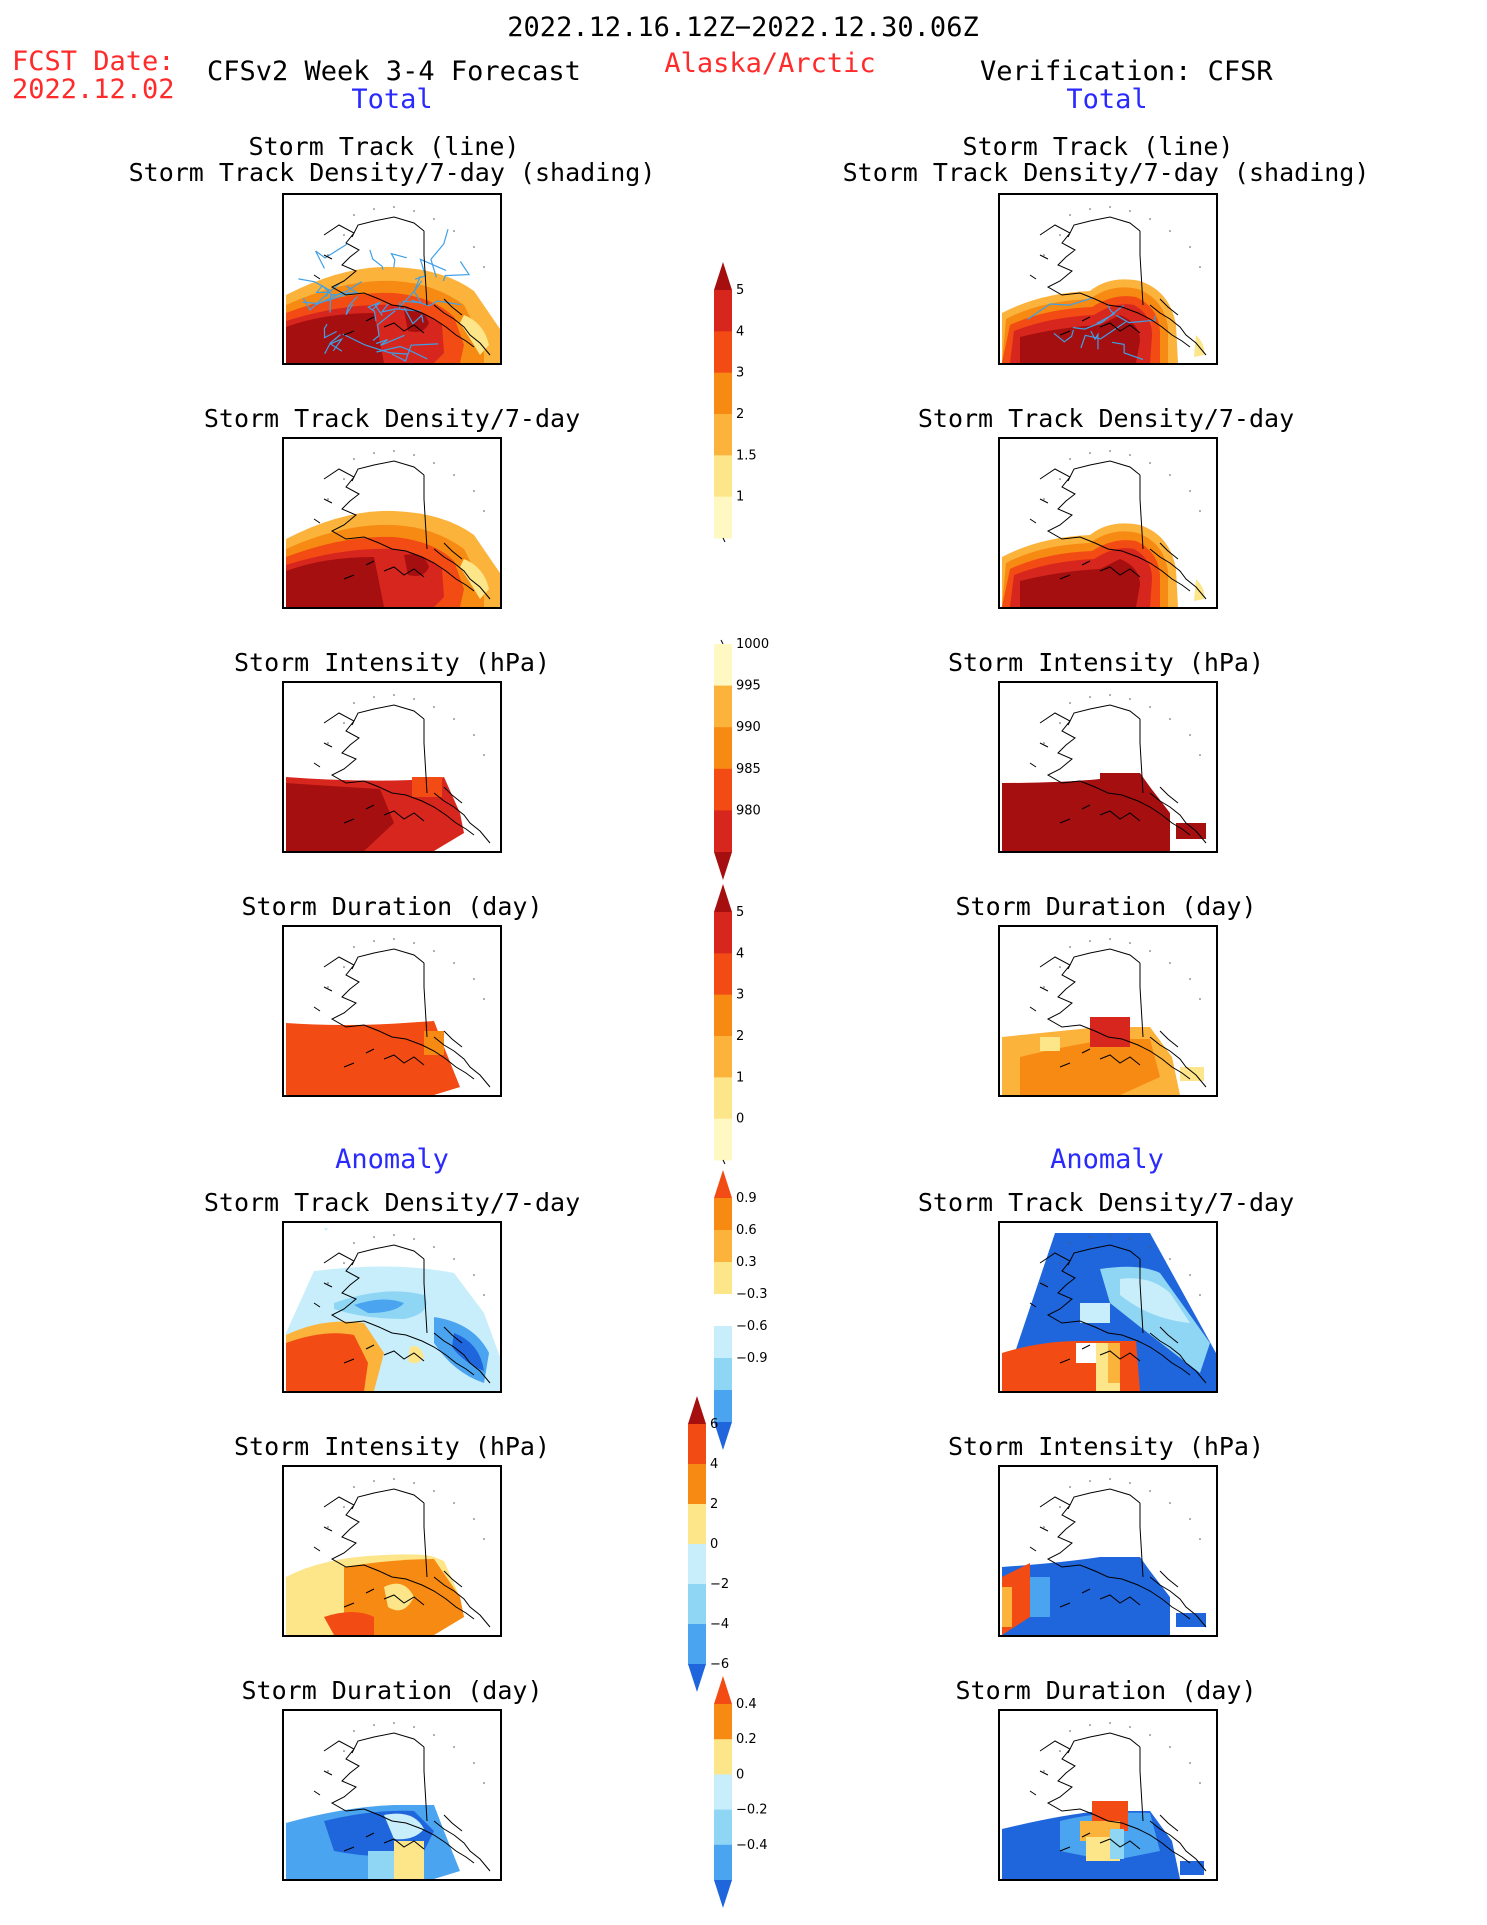 Image resolution: width=1487 pixels, height=1925 pixels. What do you see at coordinates (752, 1810) in the screenshot?
I see `colorbar-tick-label: −0.2` at bounding box center [752, 1810].